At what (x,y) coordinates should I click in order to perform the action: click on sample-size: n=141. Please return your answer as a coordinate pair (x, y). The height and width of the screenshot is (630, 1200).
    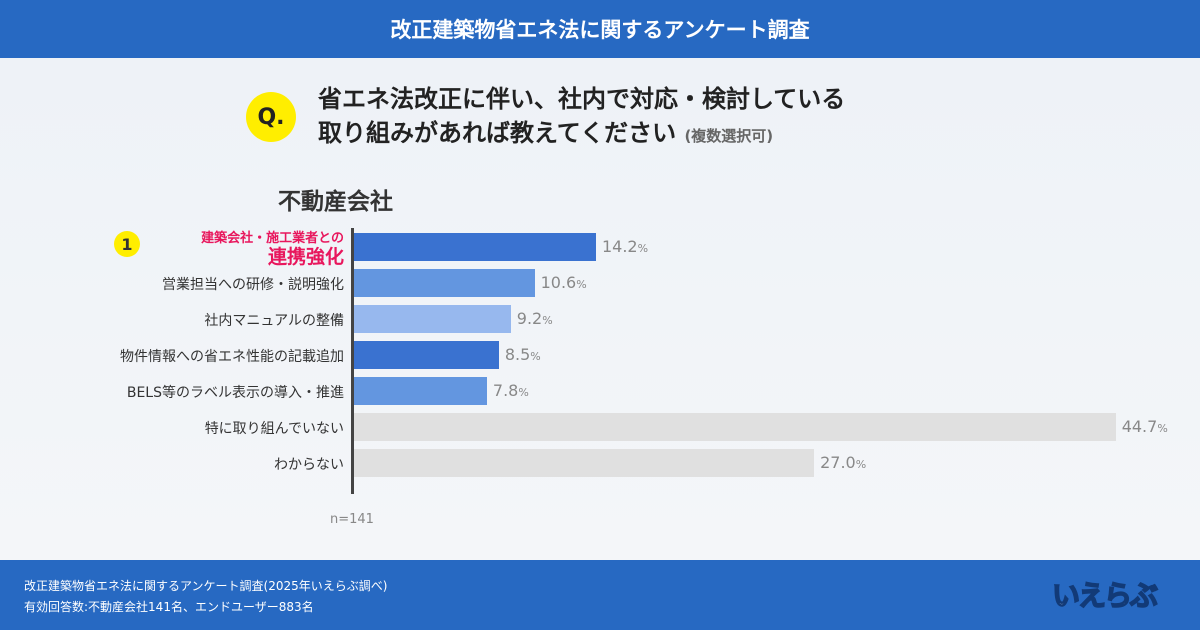
    Looking at the image, I should click on (352, 519).